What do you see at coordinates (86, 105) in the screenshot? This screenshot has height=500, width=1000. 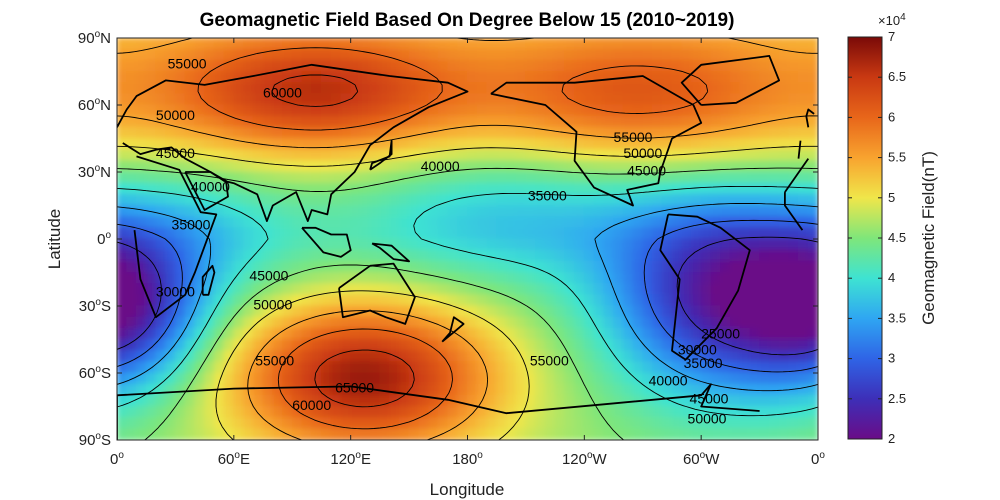 I see `y-tick-value: 60` at bounding box center [86, 105].